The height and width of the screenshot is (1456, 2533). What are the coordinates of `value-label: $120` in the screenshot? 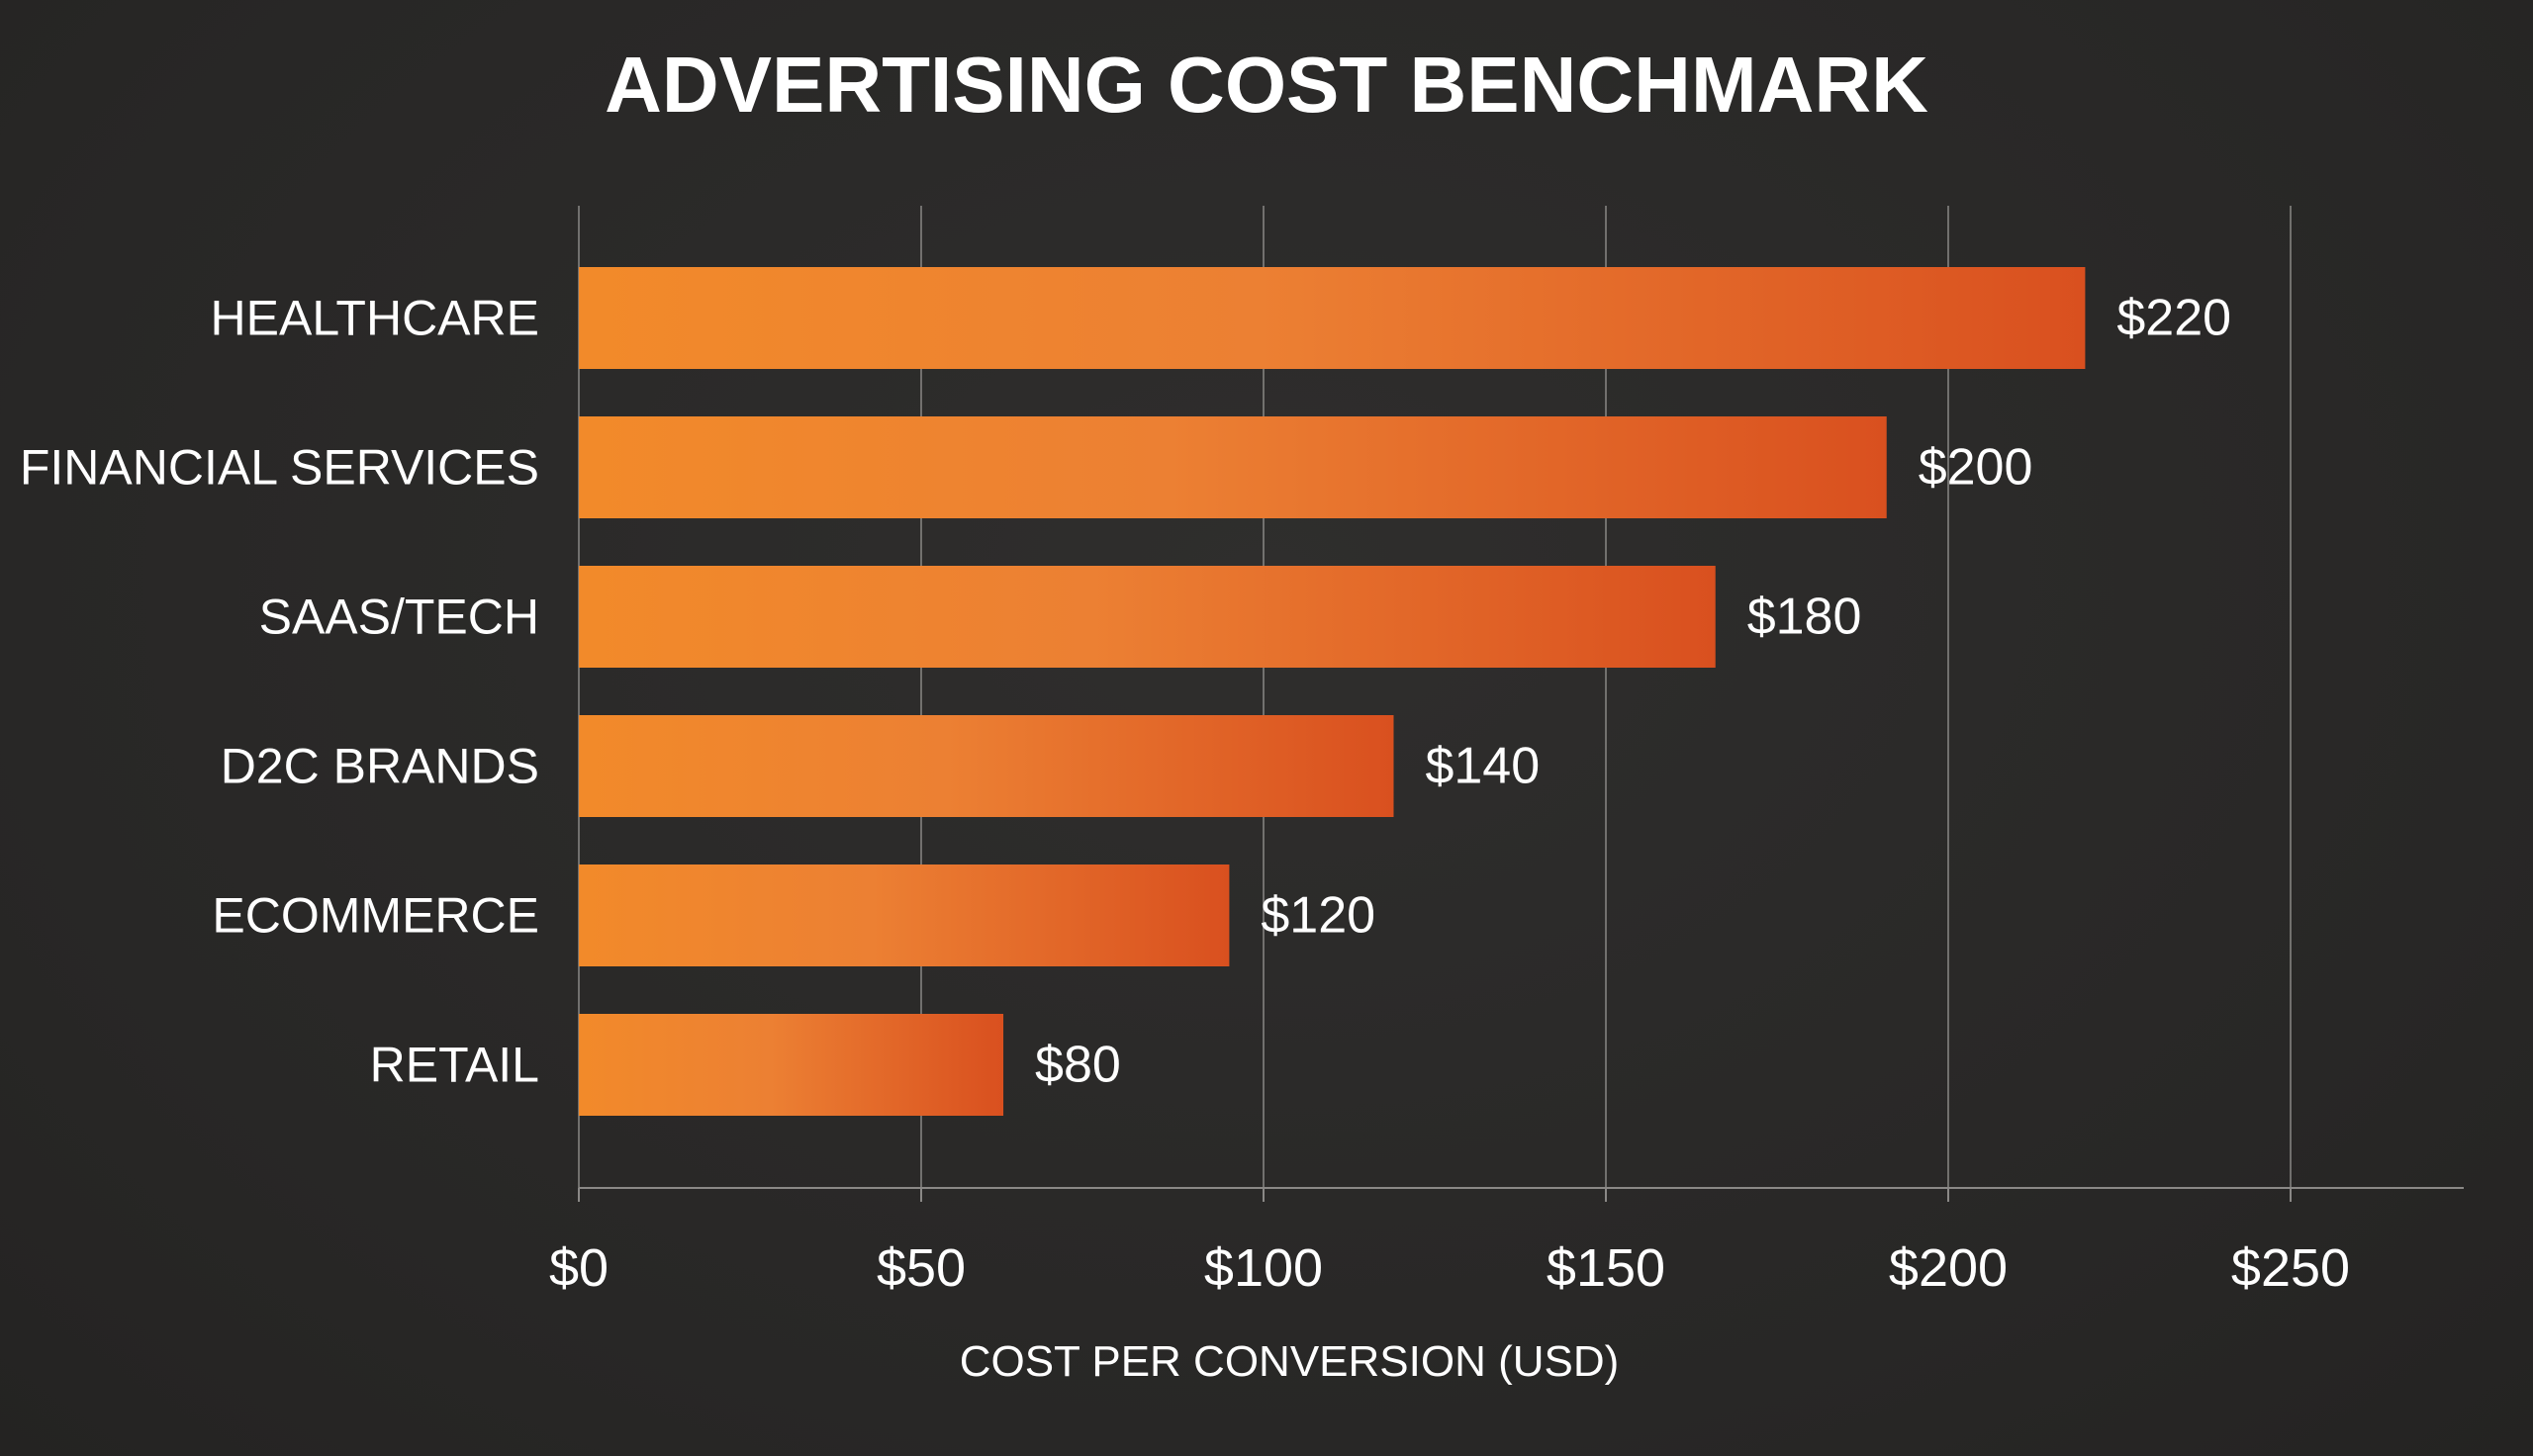 It's located at (1318, 916).